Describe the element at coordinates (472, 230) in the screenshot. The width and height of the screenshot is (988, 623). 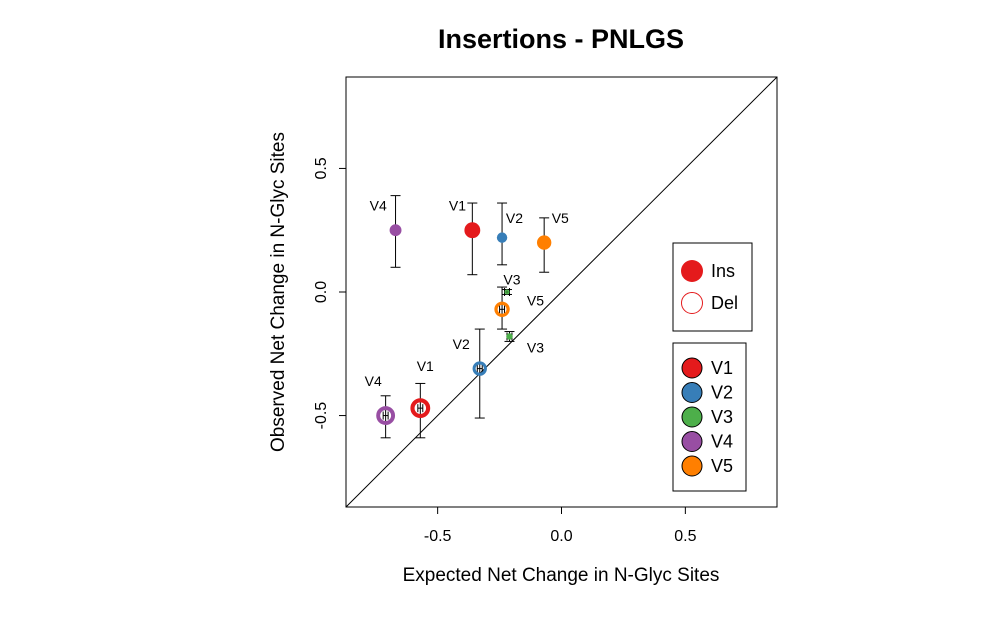
I see `ins-point-v1` at that location.